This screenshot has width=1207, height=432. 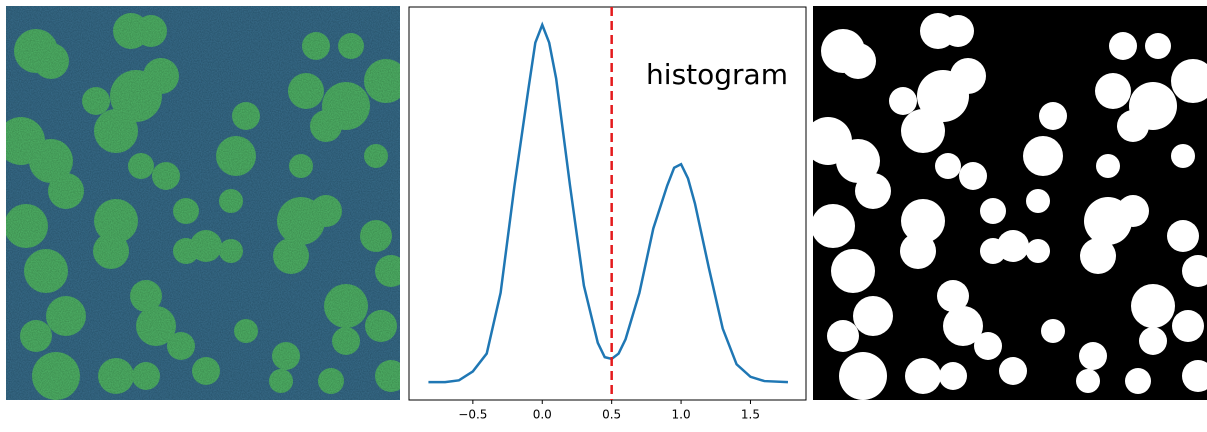 What do you see at coordinates (542, 415) in the screenshot?
I see `x-tick-label: 0.0` at bounding box center [542, 415].